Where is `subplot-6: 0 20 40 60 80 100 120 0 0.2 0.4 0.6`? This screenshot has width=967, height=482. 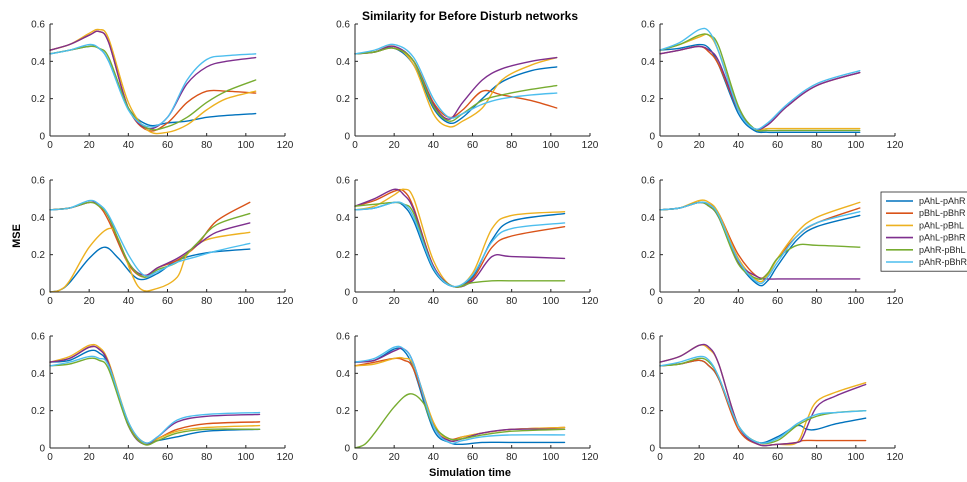 subplot-6: 0 20 40 60 80 100 120 0 0.2 0.4 0.6 is located at coordinates (772, 242).